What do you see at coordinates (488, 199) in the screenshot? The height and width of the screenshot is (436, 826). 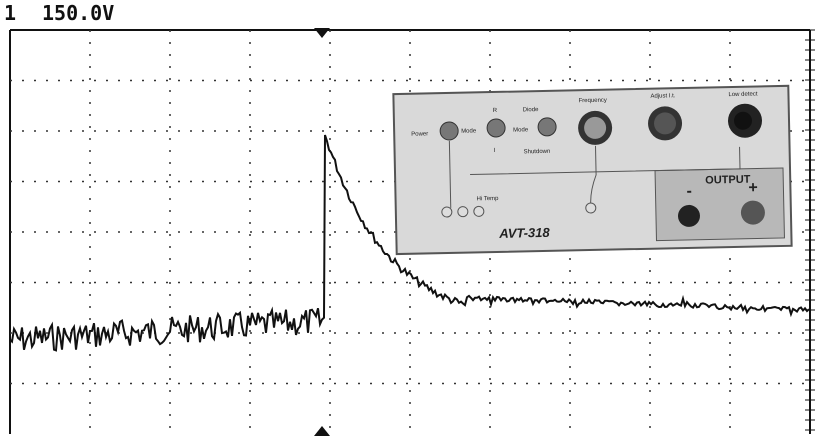 I see `panel-label: Hi Temp` at bounding box center [488, 199].